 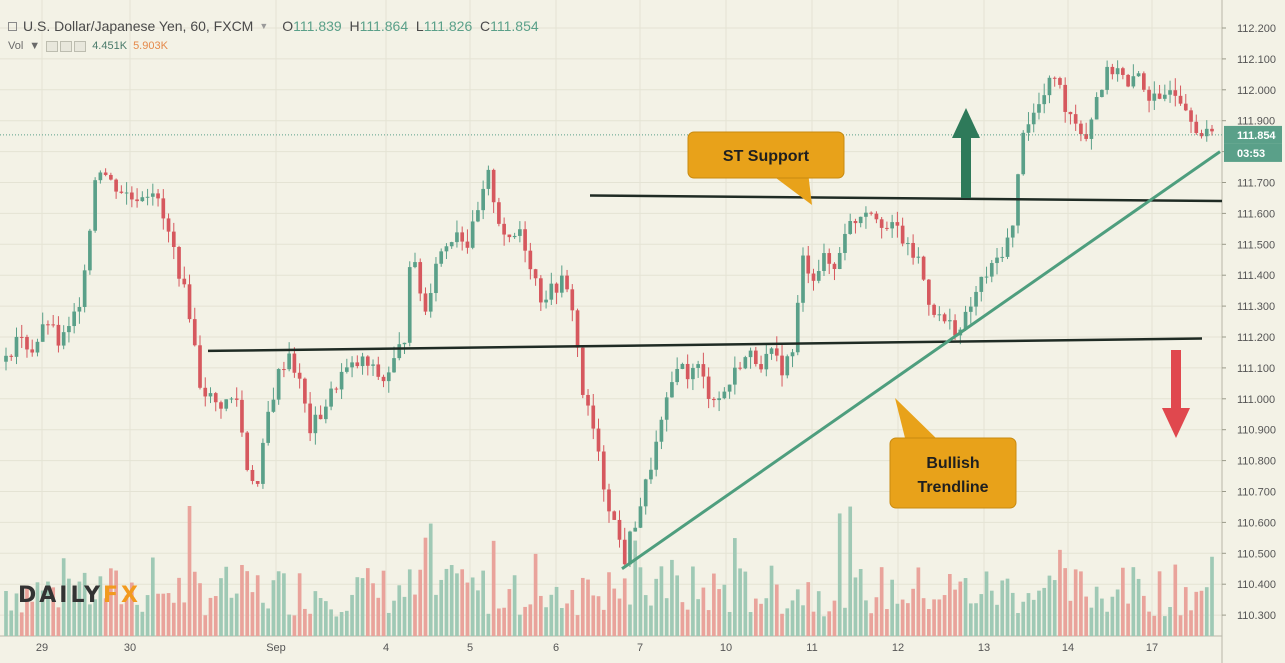 I want to click on volume-controls, so click(x=66, y=46).